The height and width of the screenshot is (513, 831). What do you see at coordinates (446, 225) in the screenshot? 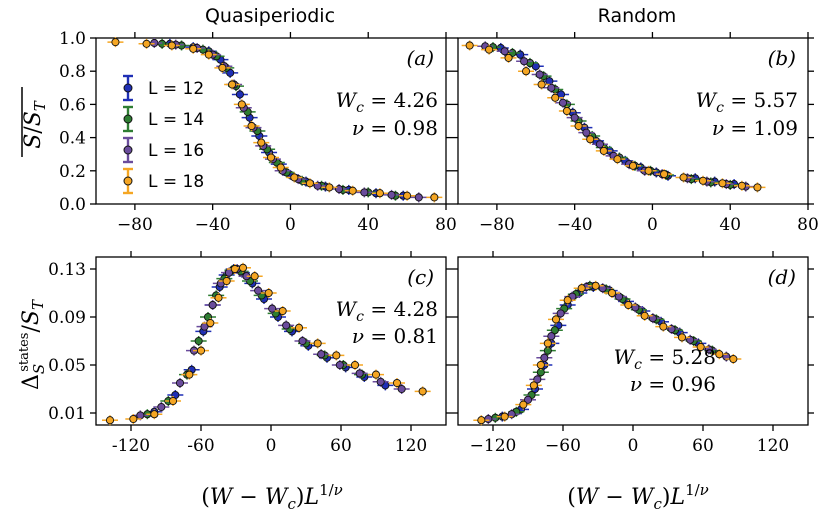
I see `x-tick-label: 80` at bounding box center [446, 225].